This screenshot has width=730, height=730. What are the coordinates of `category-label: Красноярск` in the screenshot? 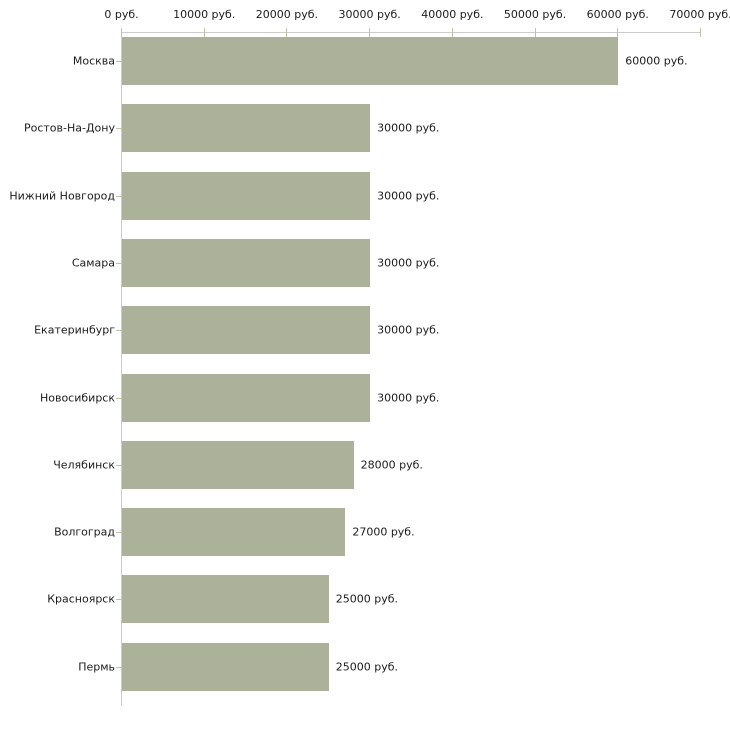 It's located at (81, 599).